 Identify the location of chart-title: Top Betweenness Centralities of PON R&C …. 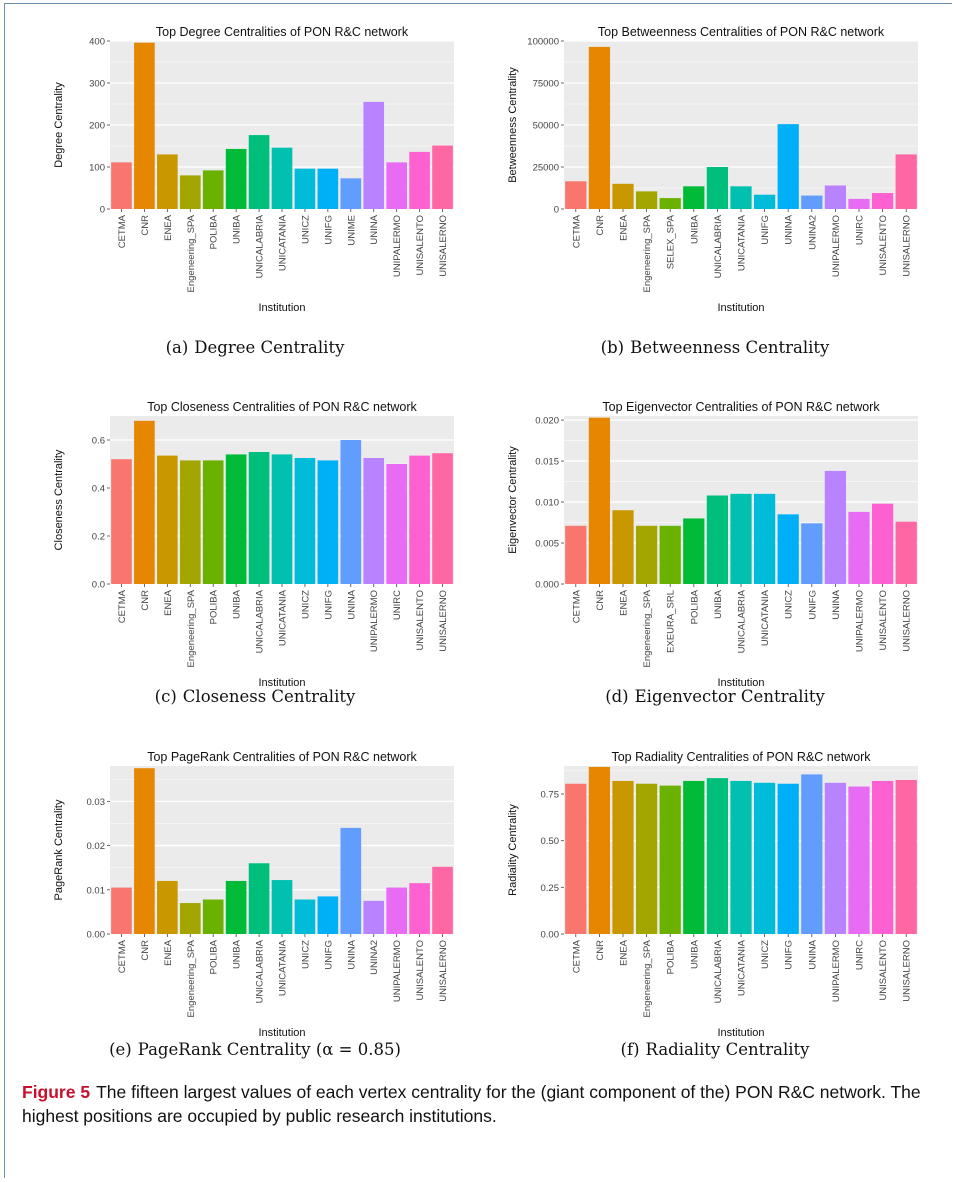
(741, 32).